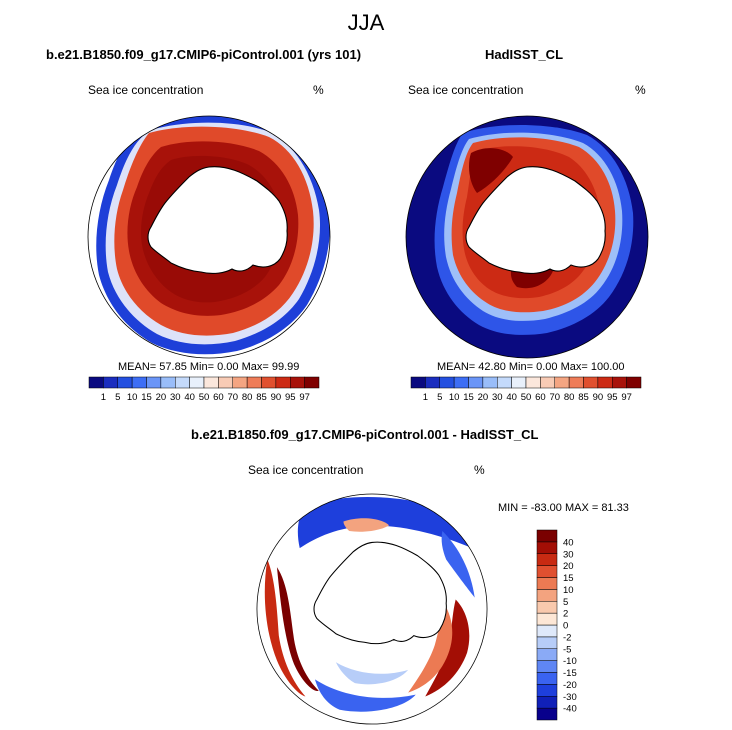 The width and height of the screenshot is (732, 730). Describe the element at coordinates (607, 367) in the screenshot. I see `obs-max-value: 100.00` at that location.